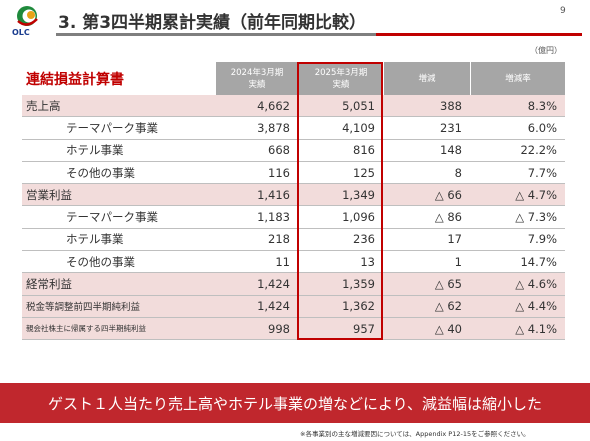 The image size is (590, 441). Describe the element at coordinates (118, 106) in the screenshot. I see `row-label: 売上高` at that location.